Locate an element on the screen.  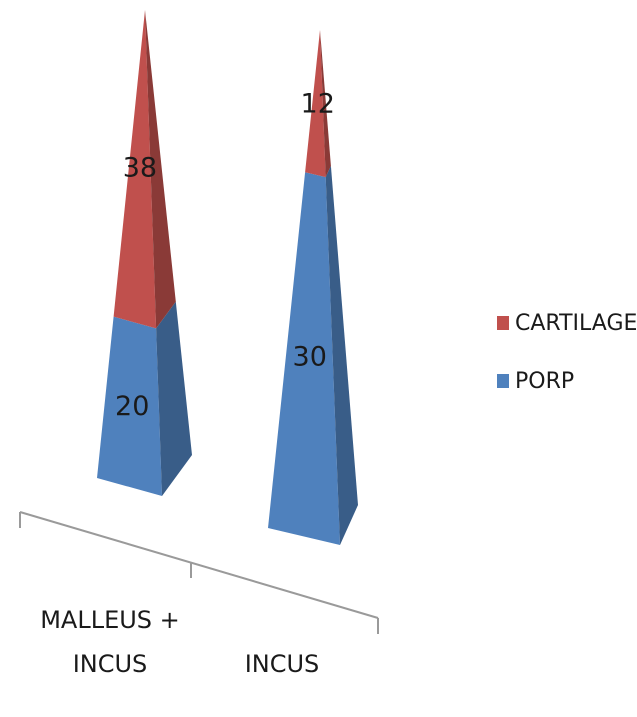
x-tick-label: MALLEUS + INCUS is located at coordinates (110, 642).